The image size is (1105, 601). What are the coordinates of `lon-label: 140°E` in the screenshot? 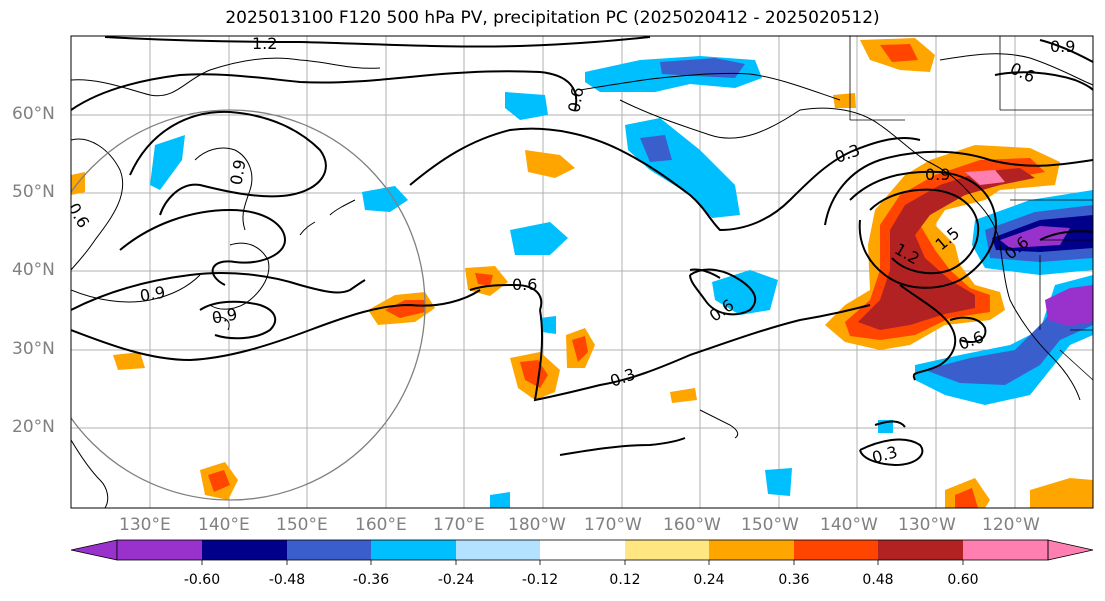 It's located at (224, 525).